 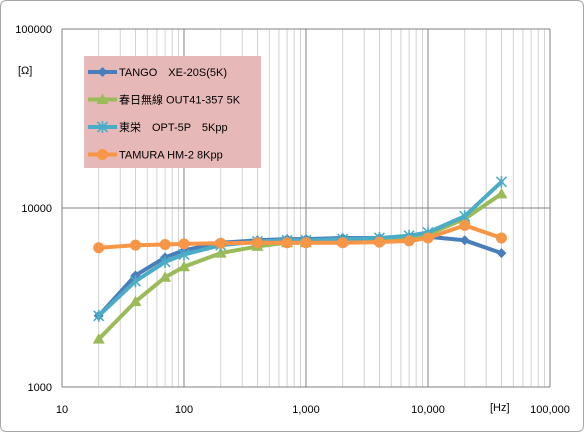 I want to click on y-tick-label: 10000, so click(x=36, y=209).